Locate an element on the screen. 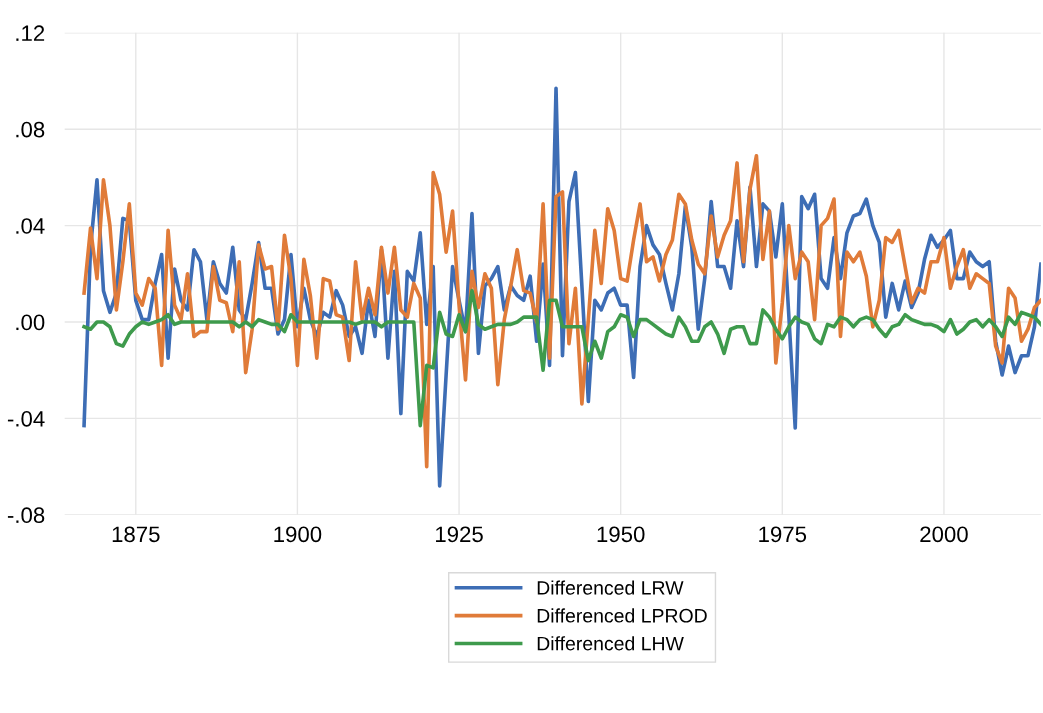 This screenshot has height=713, width=1043. y-tick-label: -.08 is located at coordinates (26, 515).